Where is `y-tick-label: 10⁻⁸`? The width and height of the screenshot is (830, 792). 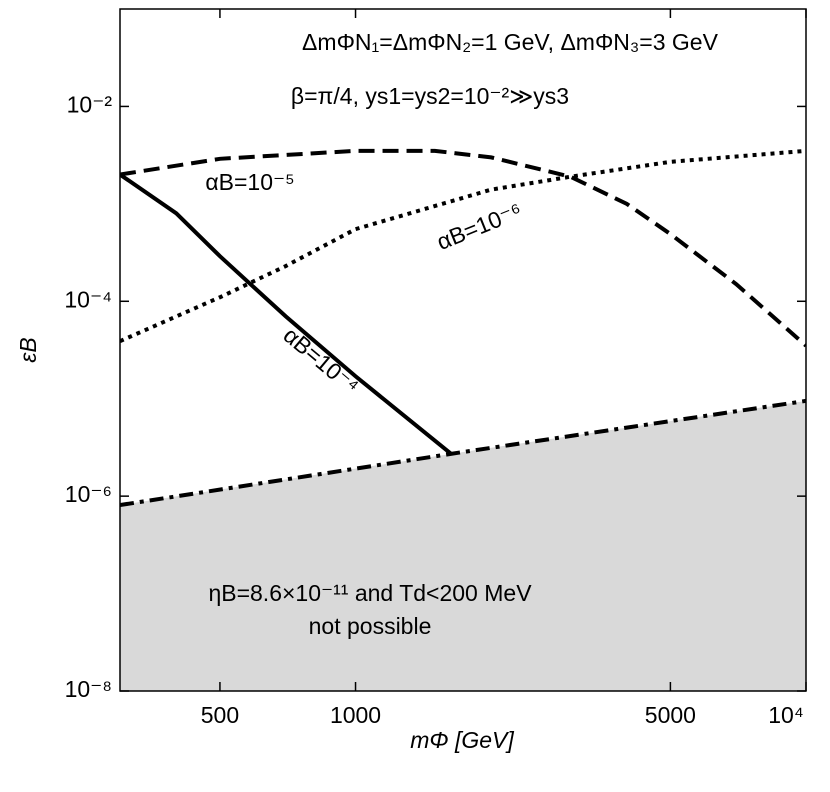 y-tick-label: 10⁻⁸ is located at coordinates (88, 689).